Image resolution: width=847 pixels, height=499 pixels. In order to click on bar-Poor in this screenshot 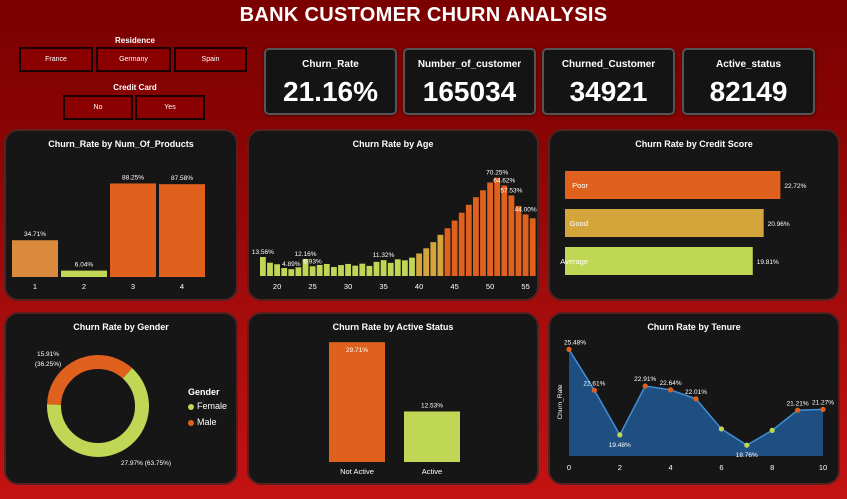, I will do `click(673, 185)`.